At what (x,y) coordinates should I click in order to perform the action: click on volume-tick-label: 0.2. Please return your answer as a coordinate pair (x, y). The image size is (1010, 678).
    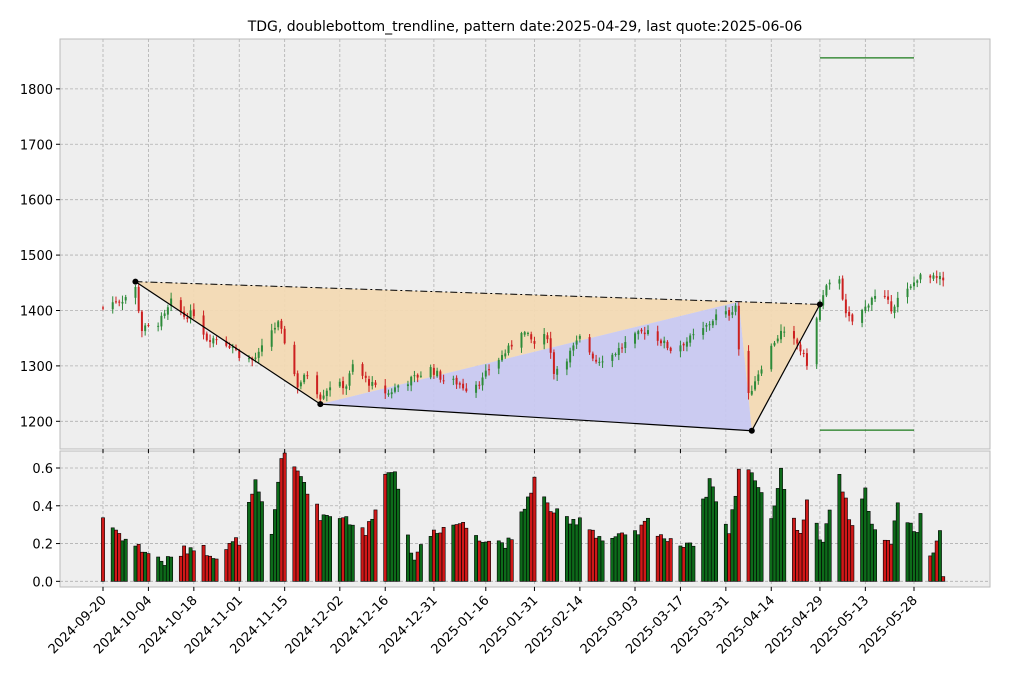
    Looking at the image, I should click on (42, 545).